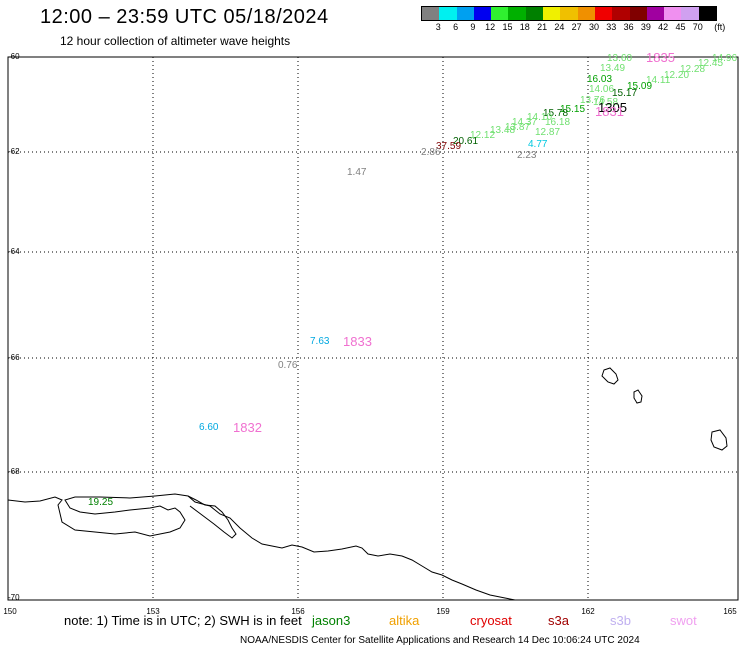  I want to click on wave-height-label: 12.28, so click(693, 69).